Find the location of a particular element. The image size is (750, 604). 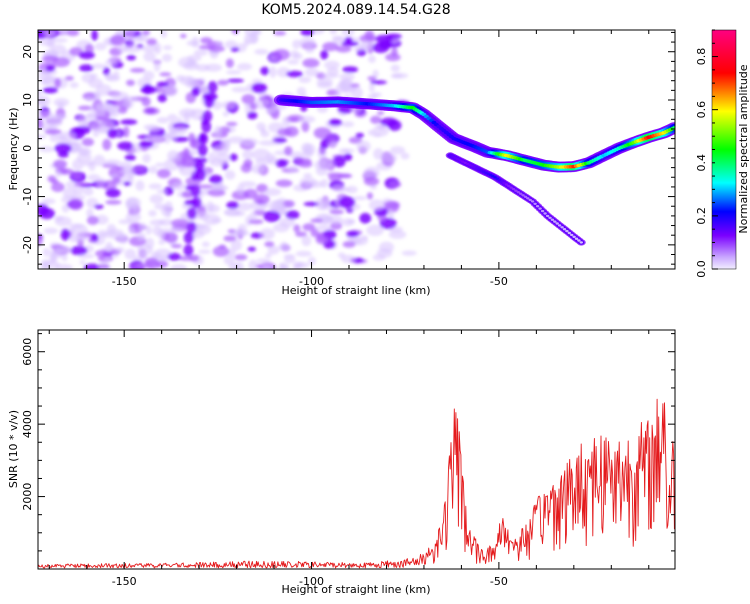

colorbar-label: Normalized spectral amplitude is located at coordinates (743, 148).